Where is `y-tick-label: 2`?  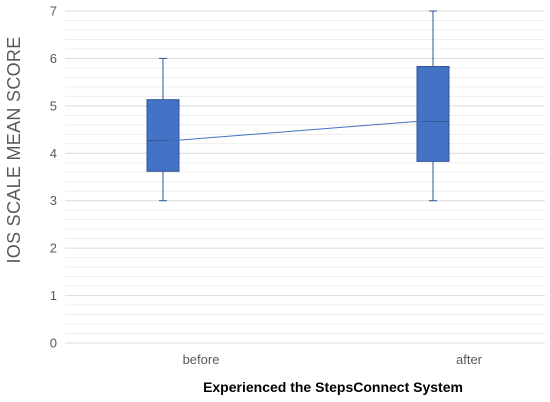
y-tick-label: 2 is located at coordinates (53, 248).